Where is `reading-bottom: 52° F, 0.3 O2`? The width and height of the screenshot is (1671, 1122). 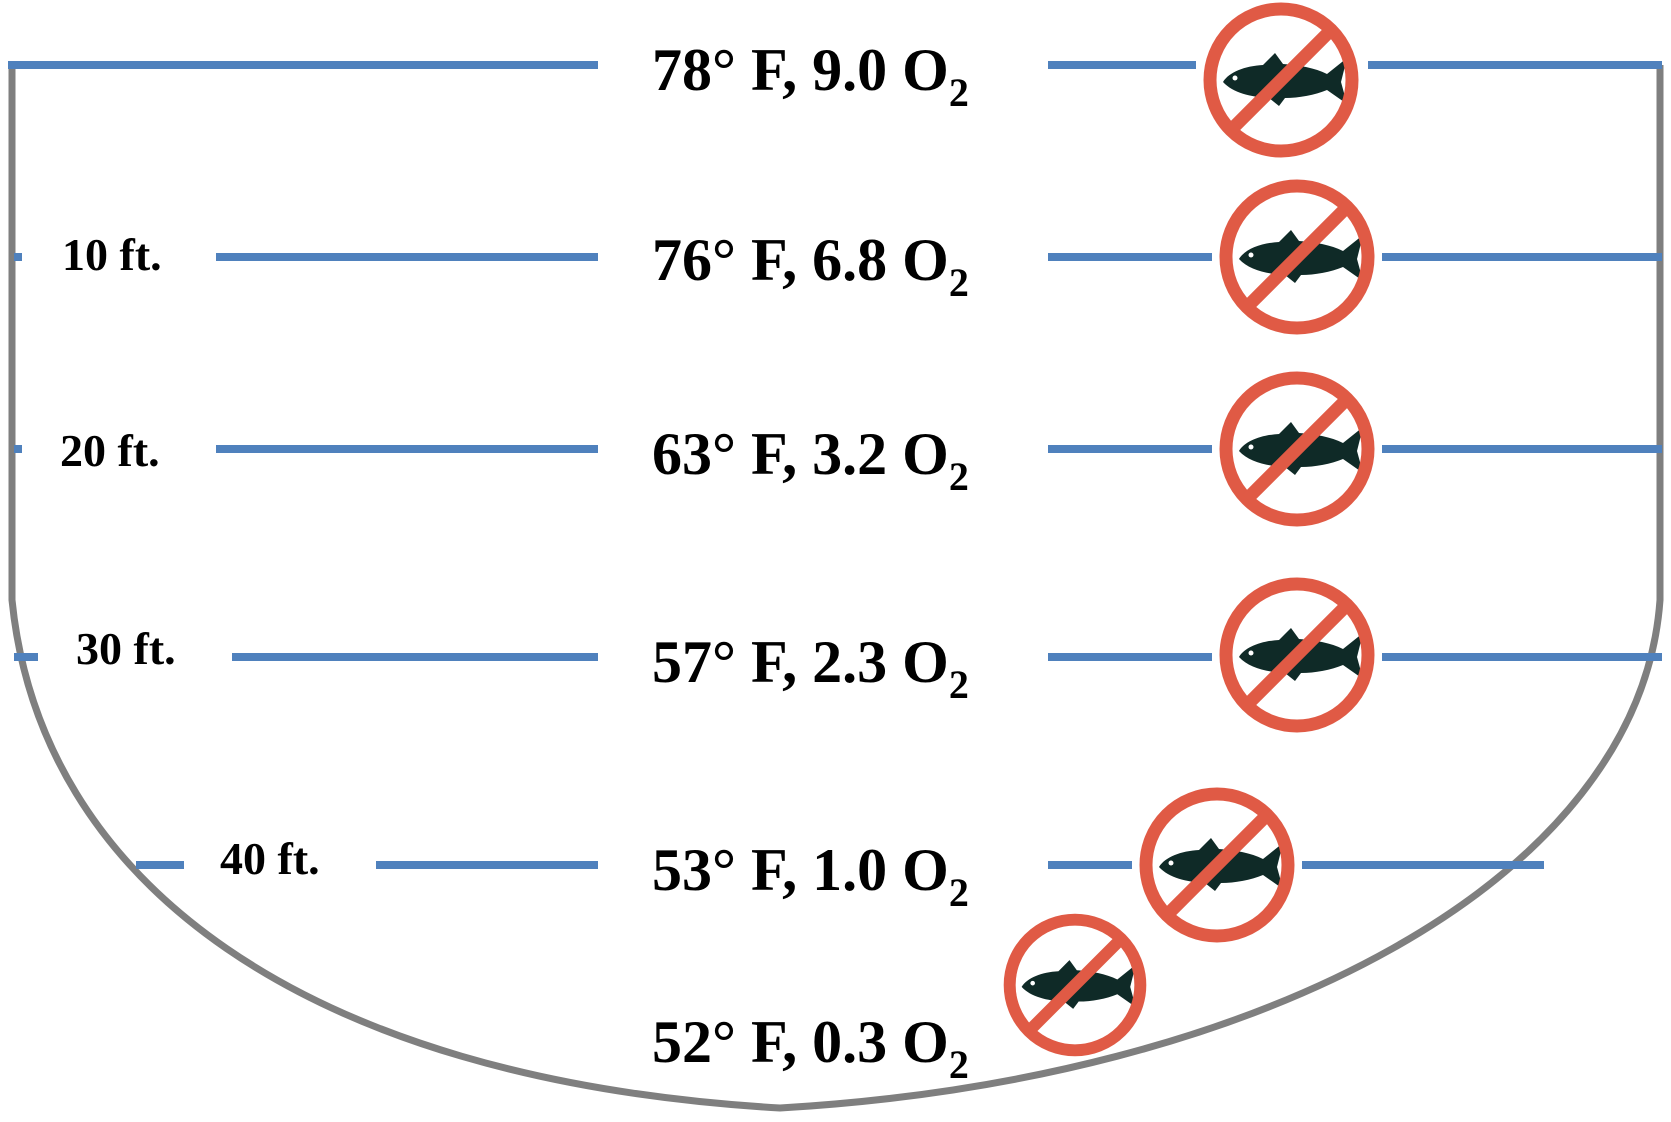
reading-bottom: 52° F, 0.3 O2 is located at coordinates (810, 1048).